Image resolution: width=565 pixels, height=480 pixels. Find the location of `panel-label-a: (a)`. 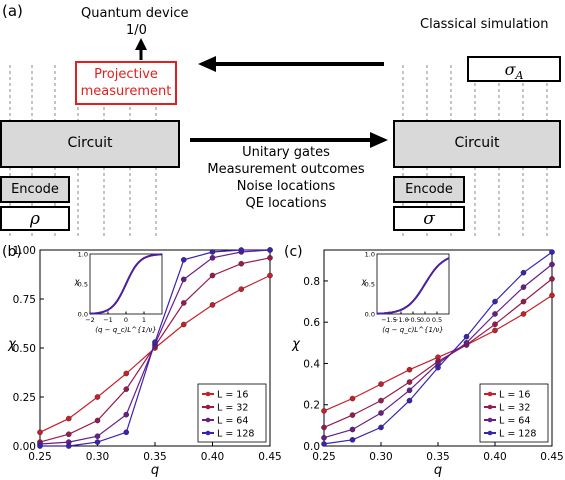

panel-label-a: (a) is located at coordinates (12, 11).